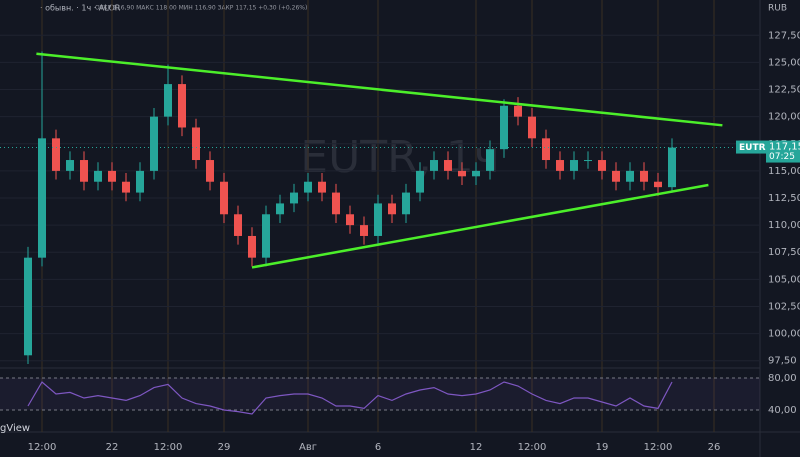  I want to click on price-tag, so click(783, 151).